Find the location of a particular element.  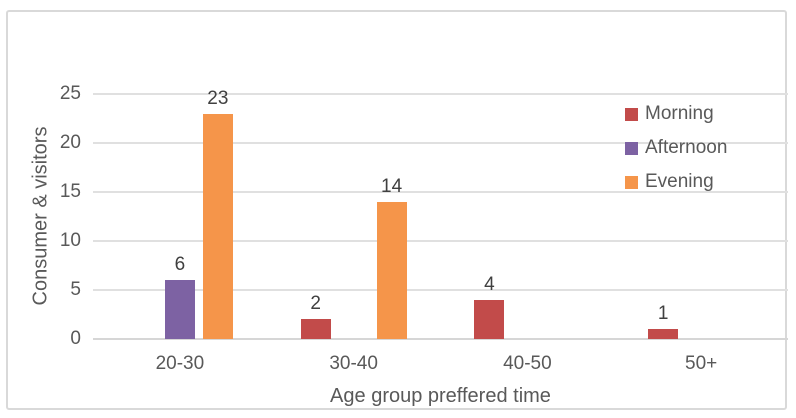

legend-item-afternoon: Afternoon is located at coordinates (676, 148).